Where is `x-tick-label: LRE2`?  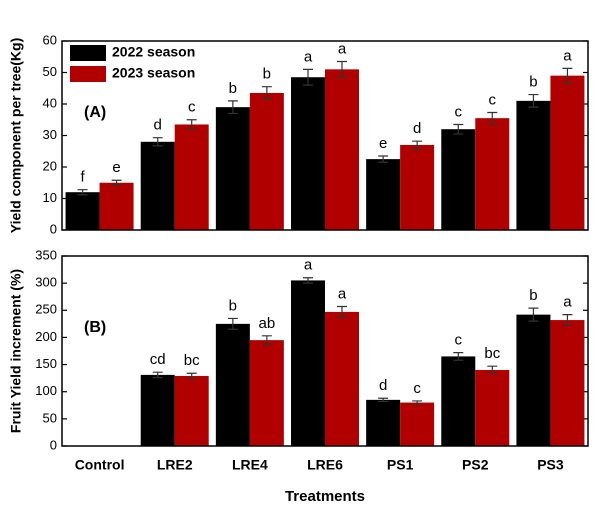
x-tick-label: LRE2 is located at coordinates (175, 465).